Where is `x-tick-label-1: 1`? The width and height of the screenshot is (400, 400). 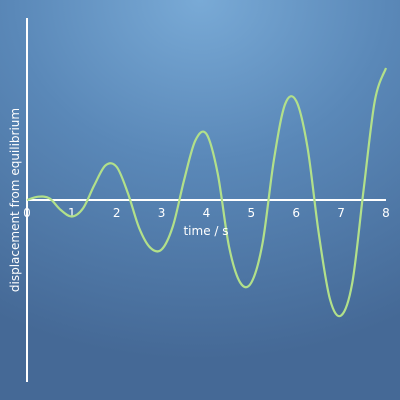
x-tick-label-1: 1 is located at coordinates (72, 213).